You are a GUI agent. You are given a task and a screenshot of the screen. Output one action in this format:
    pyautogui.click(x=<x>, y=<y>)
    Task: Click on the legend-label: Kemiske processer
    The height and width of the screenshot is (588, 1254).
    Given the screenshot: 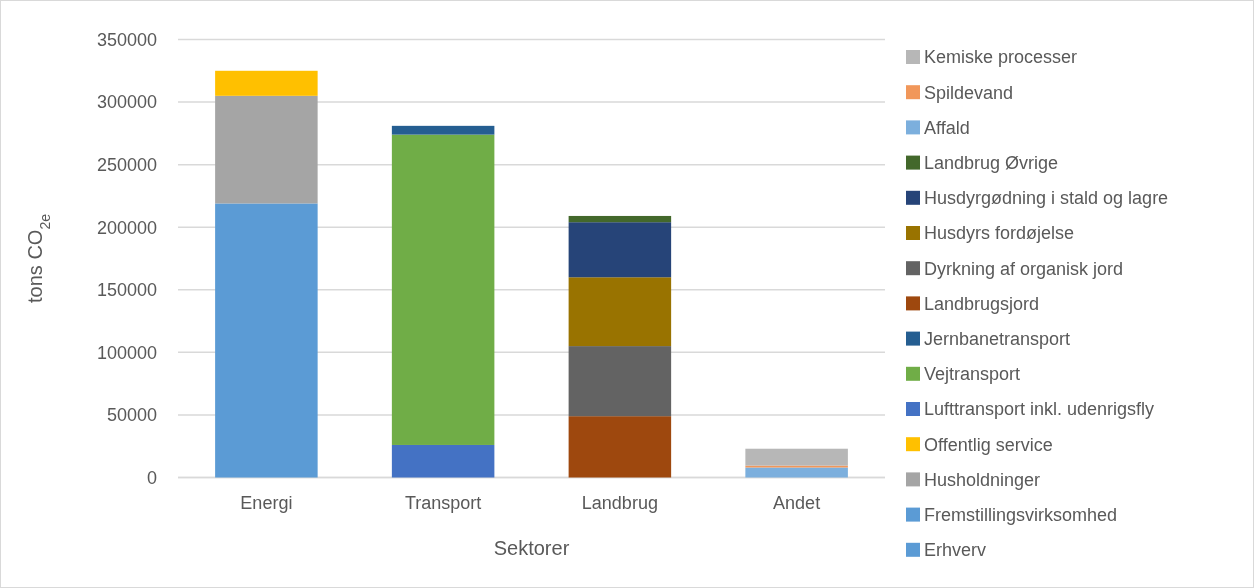 What is the action you would take?
    pyautogui.click(x=1001, y=57)
    